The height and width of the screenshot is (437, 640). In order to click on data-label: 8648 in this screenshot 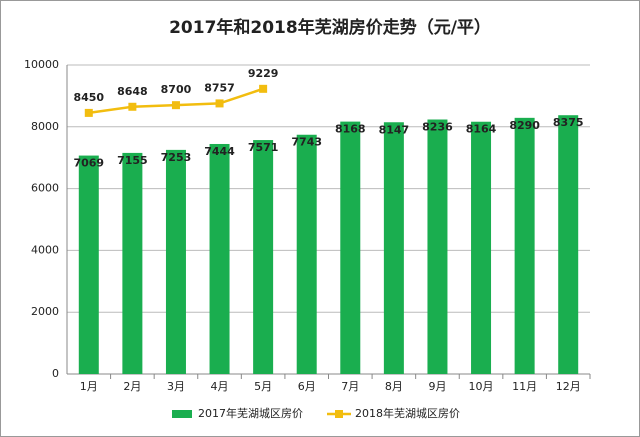, I will do `click(132, 91)`.